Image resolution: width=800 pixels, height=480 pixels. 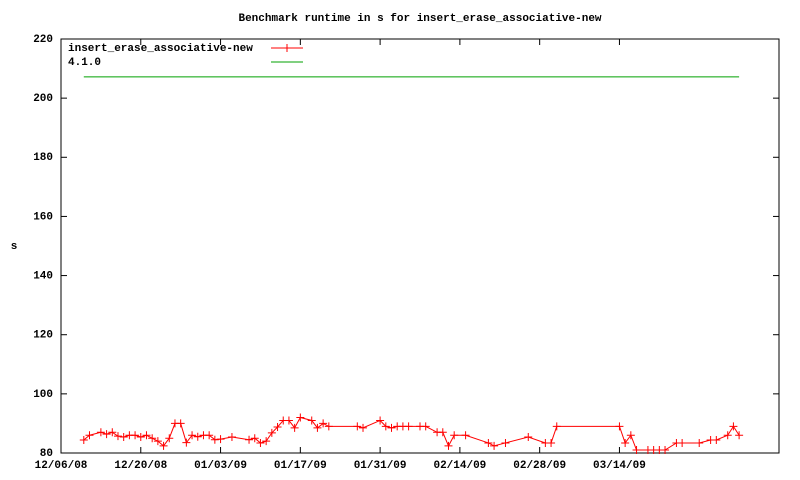 What do you see at coordinates (619, 466) in the screenshot?
I see `x-tick-label: 03/14/09` at bounding box center [619, 466].